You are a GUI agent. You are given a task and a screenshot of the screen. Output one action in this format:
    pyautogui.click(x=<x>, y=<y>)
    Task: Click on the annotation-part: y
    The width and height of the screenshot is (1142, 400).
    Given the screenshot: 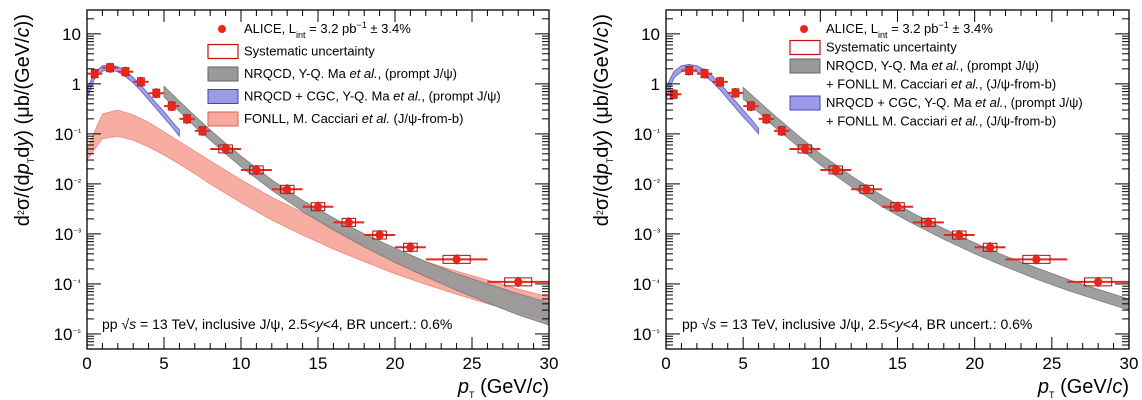 What is the action you would take?
    pyautogui.click(x=319, y=324)
    